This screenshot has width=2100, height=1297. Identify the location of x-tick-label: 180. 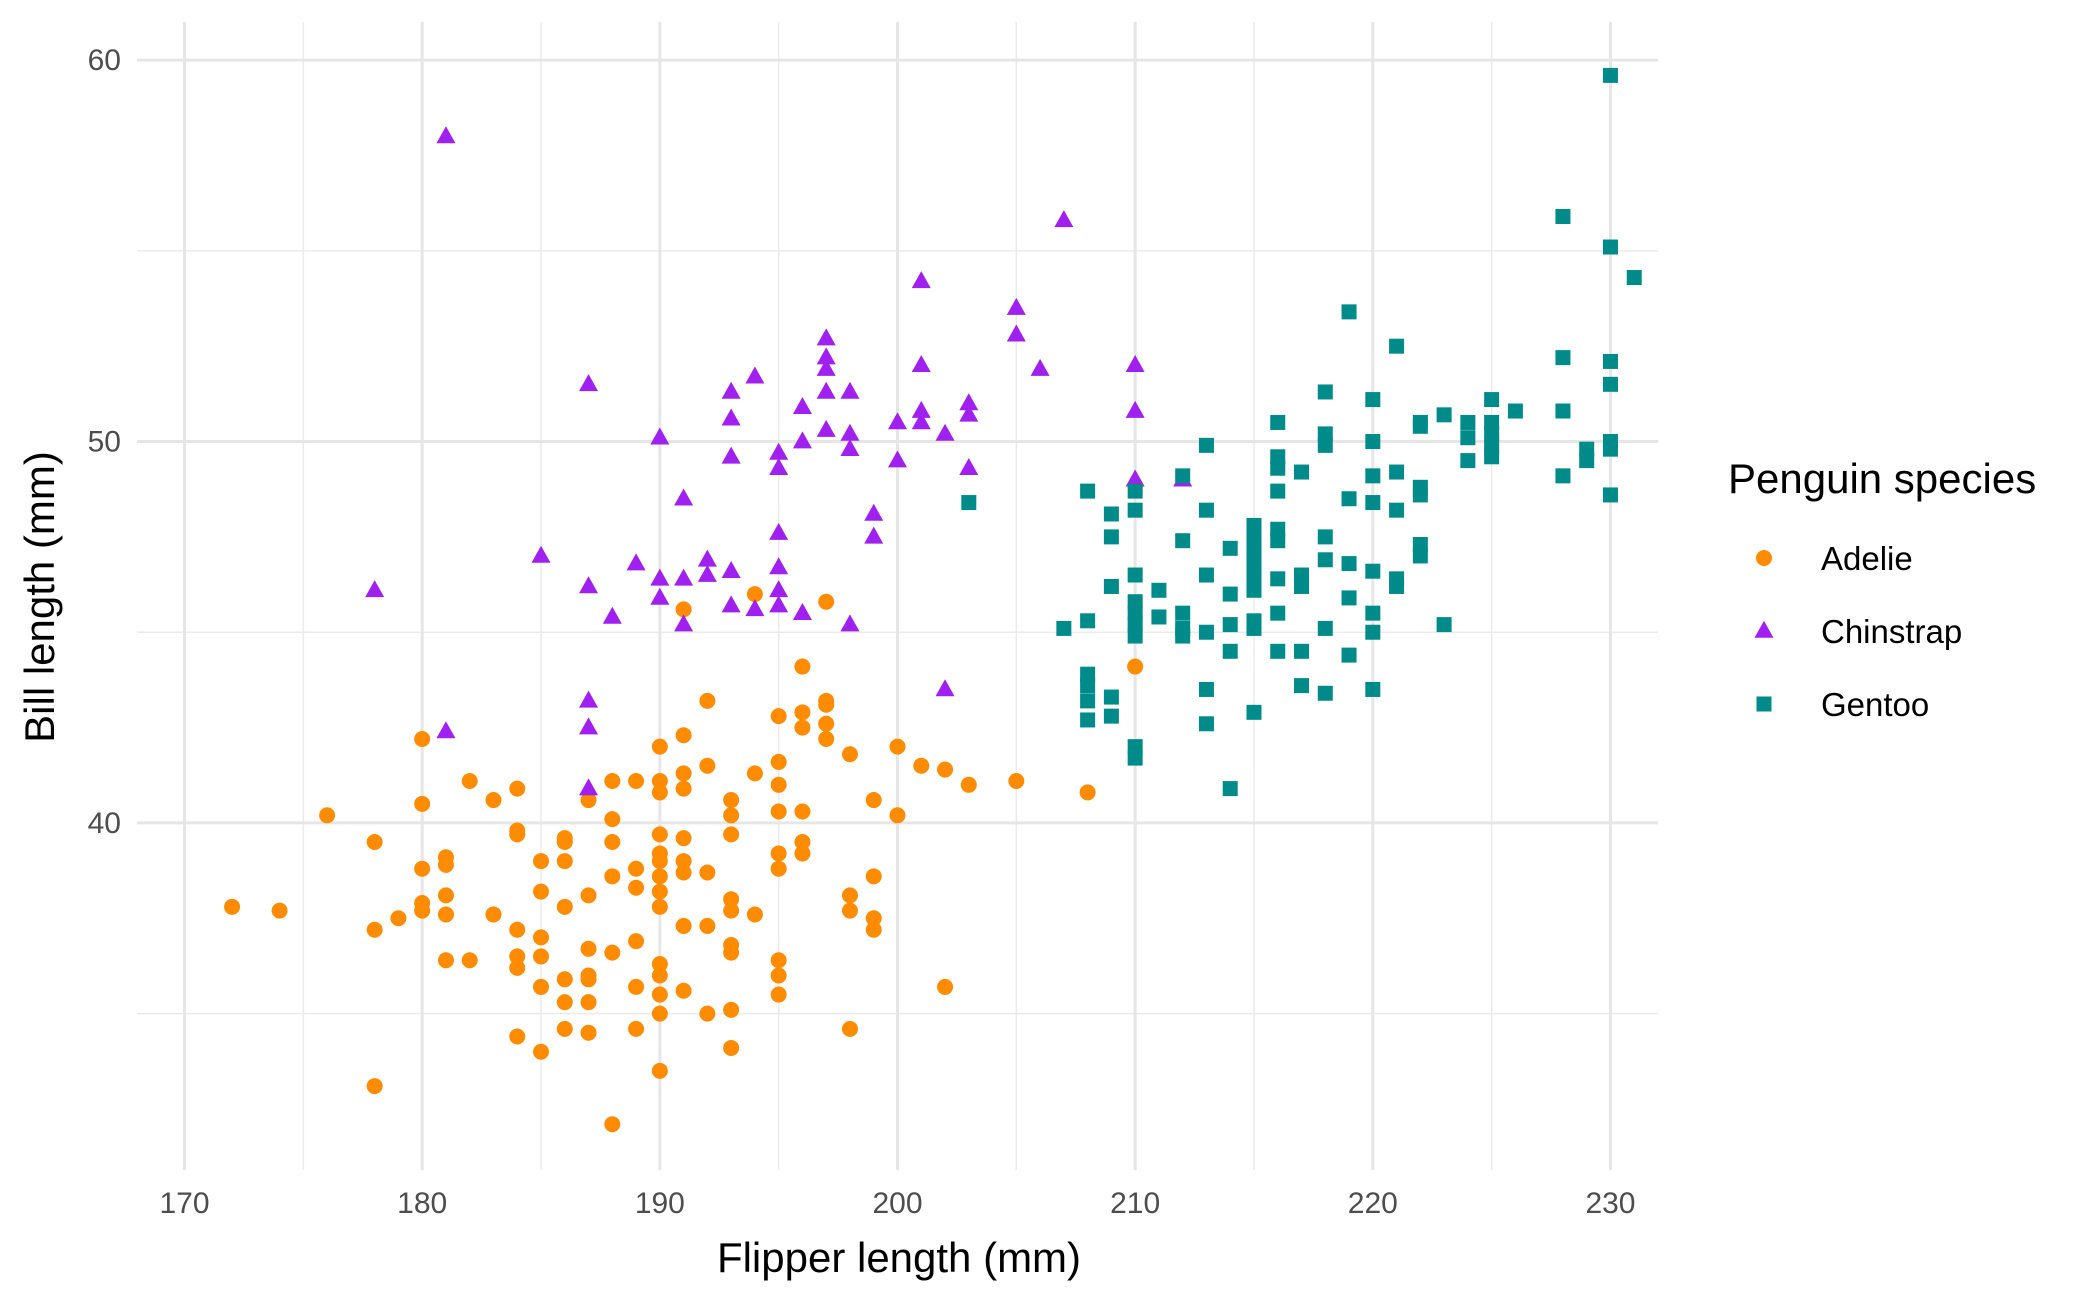
(422, 1203).